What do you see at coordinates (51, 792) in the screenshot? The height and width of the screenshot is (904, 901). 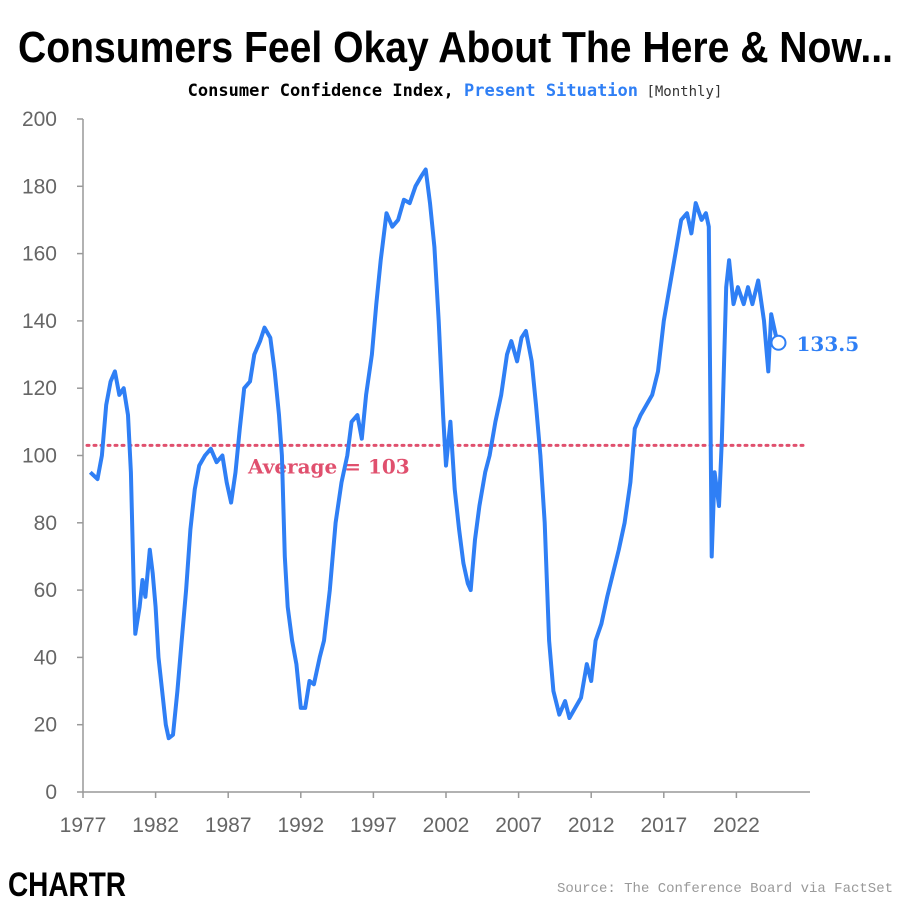 I see `y-tick-label: 0` at bounding box center [51, 792].